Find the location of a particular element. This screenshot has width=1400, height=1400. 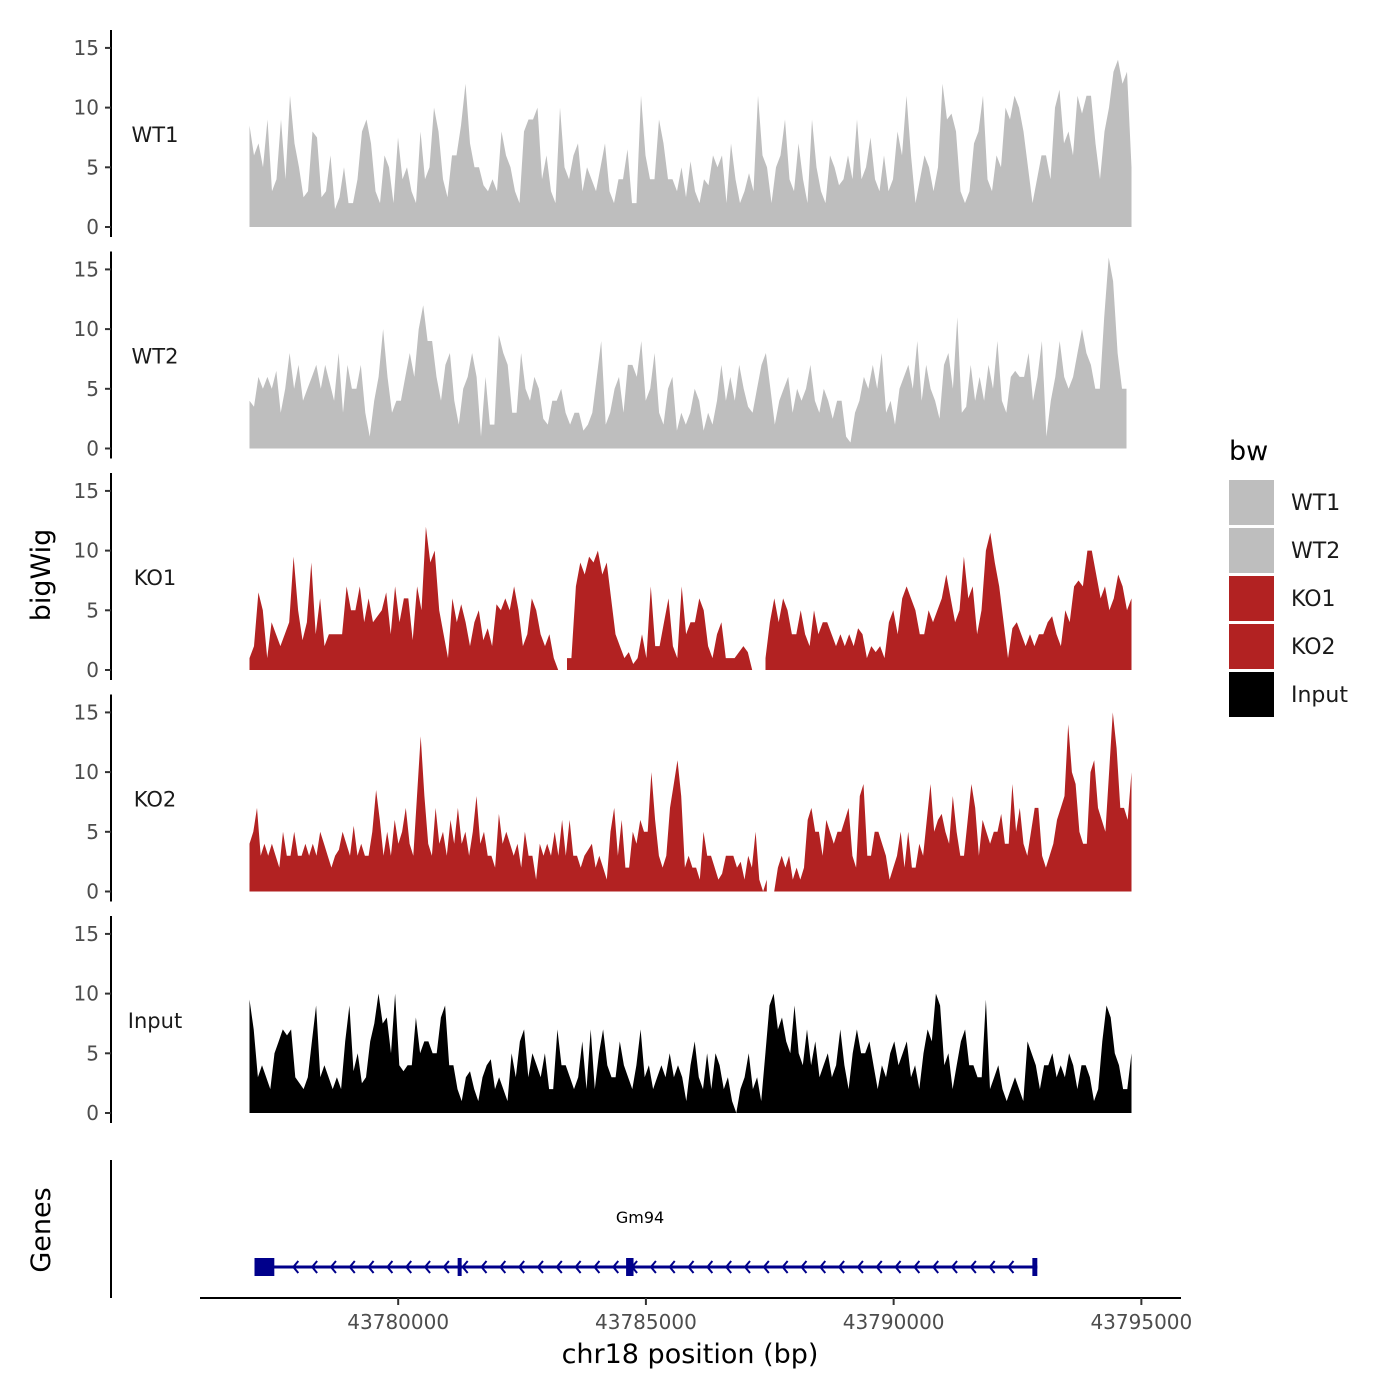

track-input: 0 5 10 15 Input is located at coordinates (603, 1020).